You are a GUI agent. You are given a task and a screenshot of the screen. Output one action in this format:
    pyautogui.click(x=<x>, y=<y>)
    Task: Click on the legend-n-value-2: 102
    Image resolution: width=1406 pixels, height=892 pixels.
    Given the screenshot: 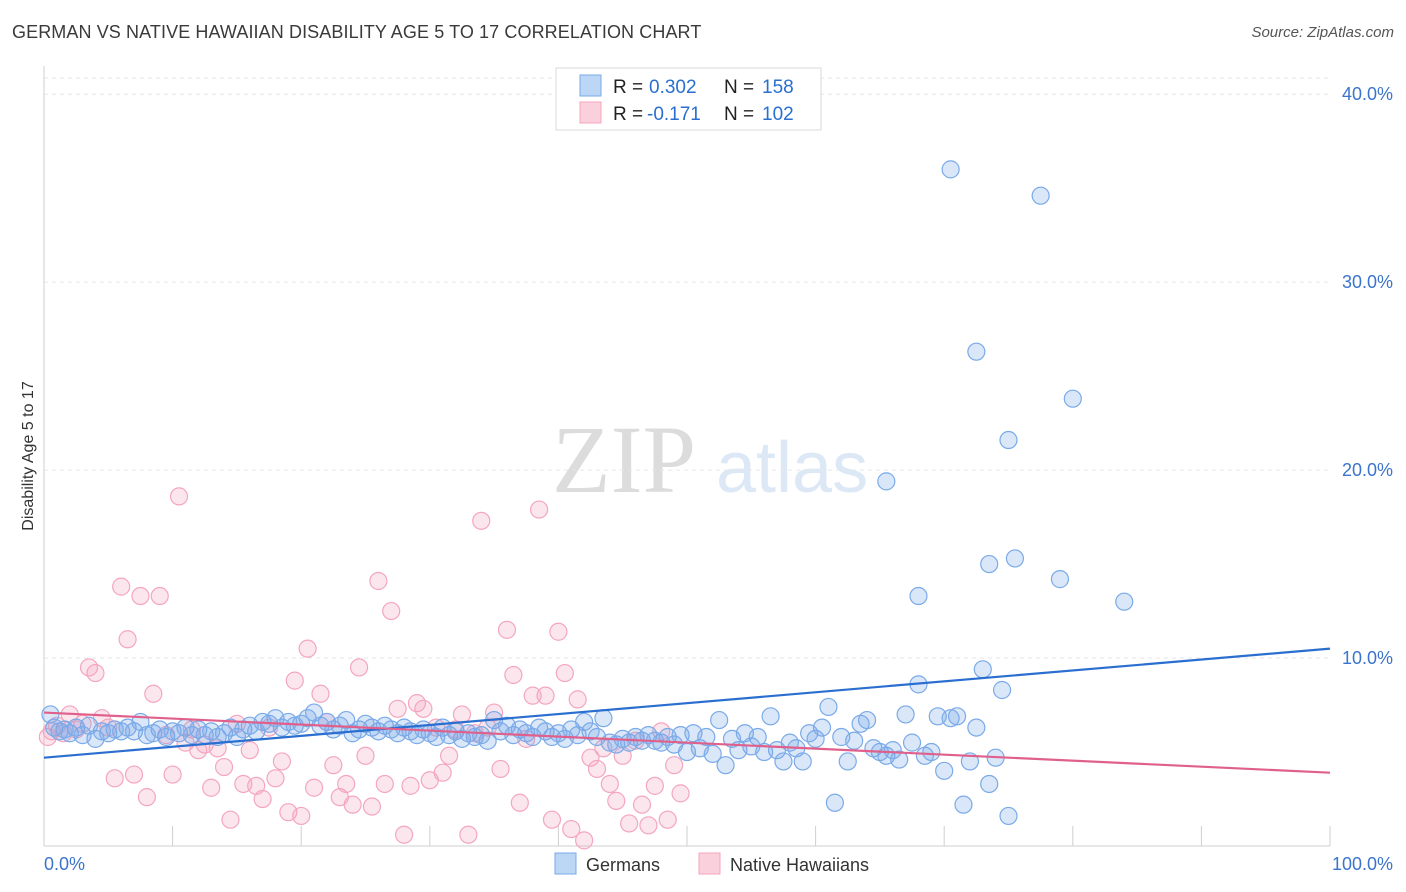 What is the action you would take?
    pyautogui.click(x=778, y=114)
    